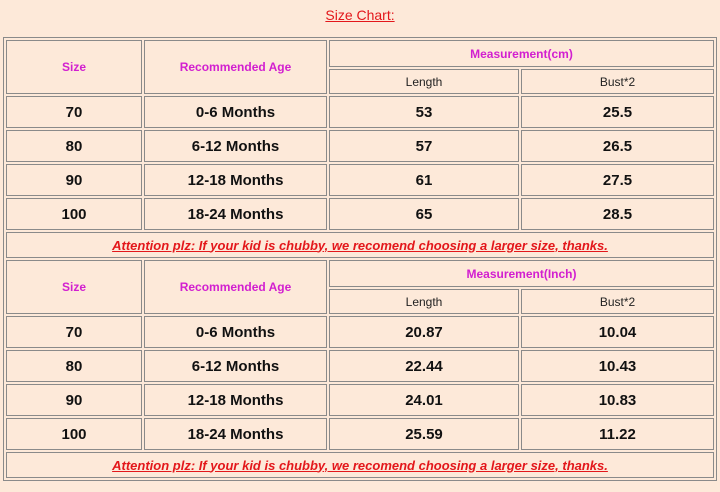 The width and height of the screenshot is (720, 492). I want to click on table-cell: 57, so click(424, 146).